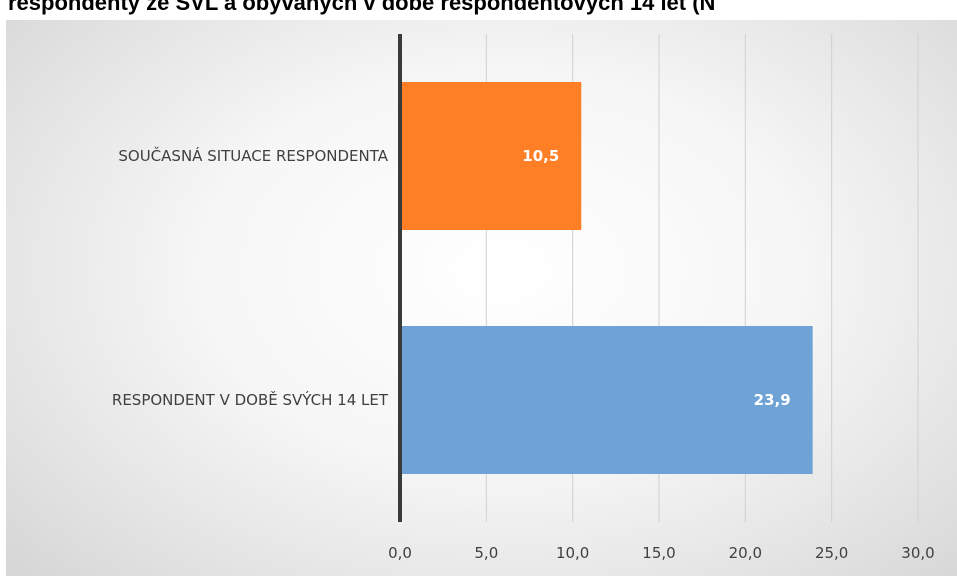 Image resolution: width=957 pixels, height=576 pixels. Describe the element at coordinates (400, 553) in the screenshot. I see `x-tick-label: 0,0` at that location.